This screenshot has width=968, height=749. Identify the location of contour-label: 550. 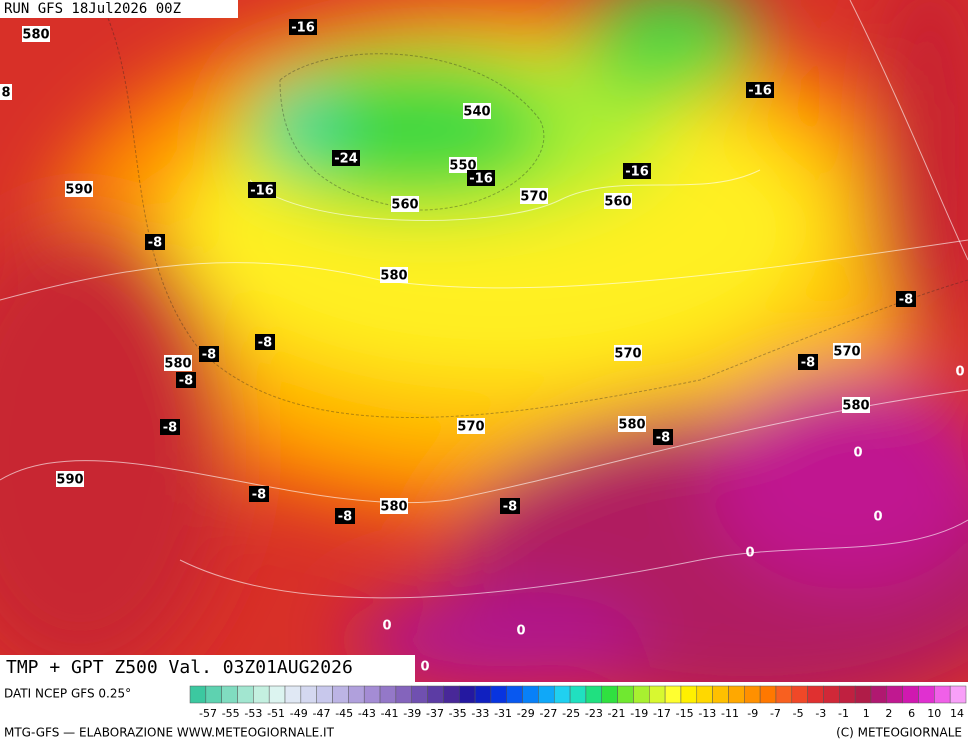
(462, 166).